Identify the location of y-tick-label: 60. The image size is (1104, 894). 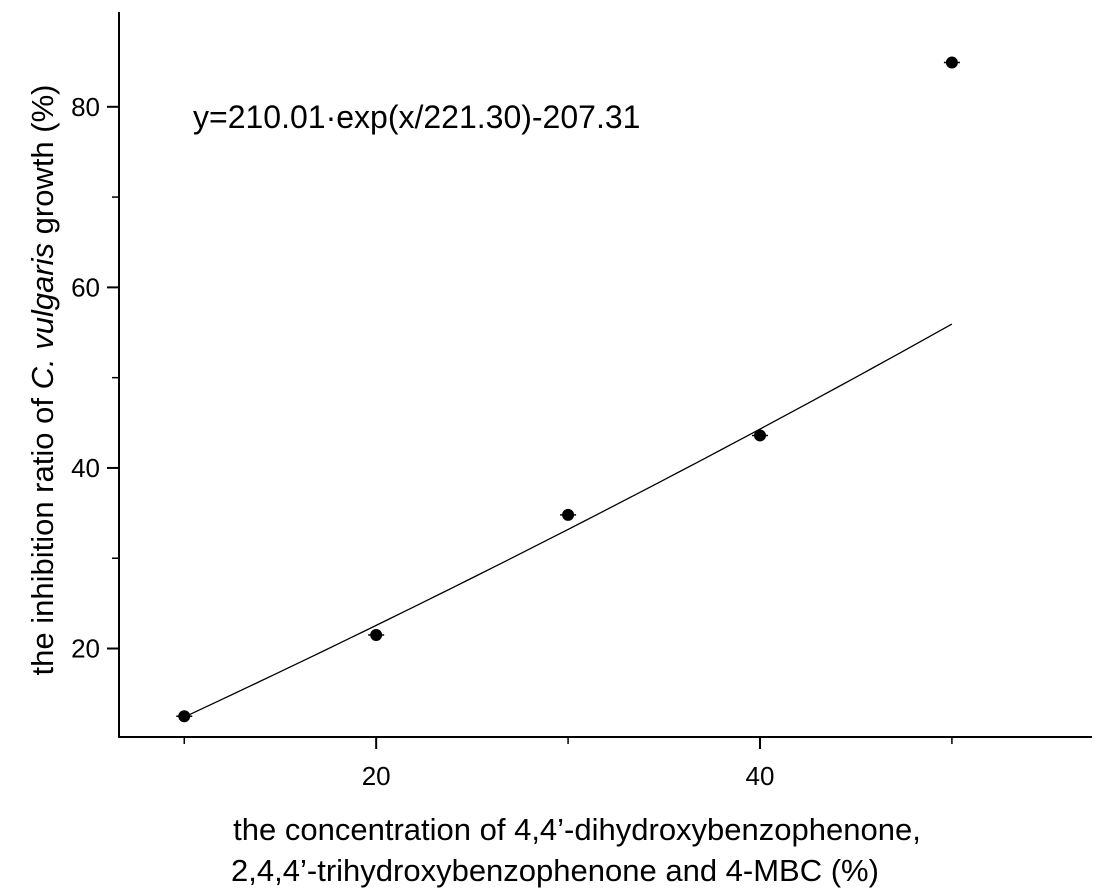
(85, 287).